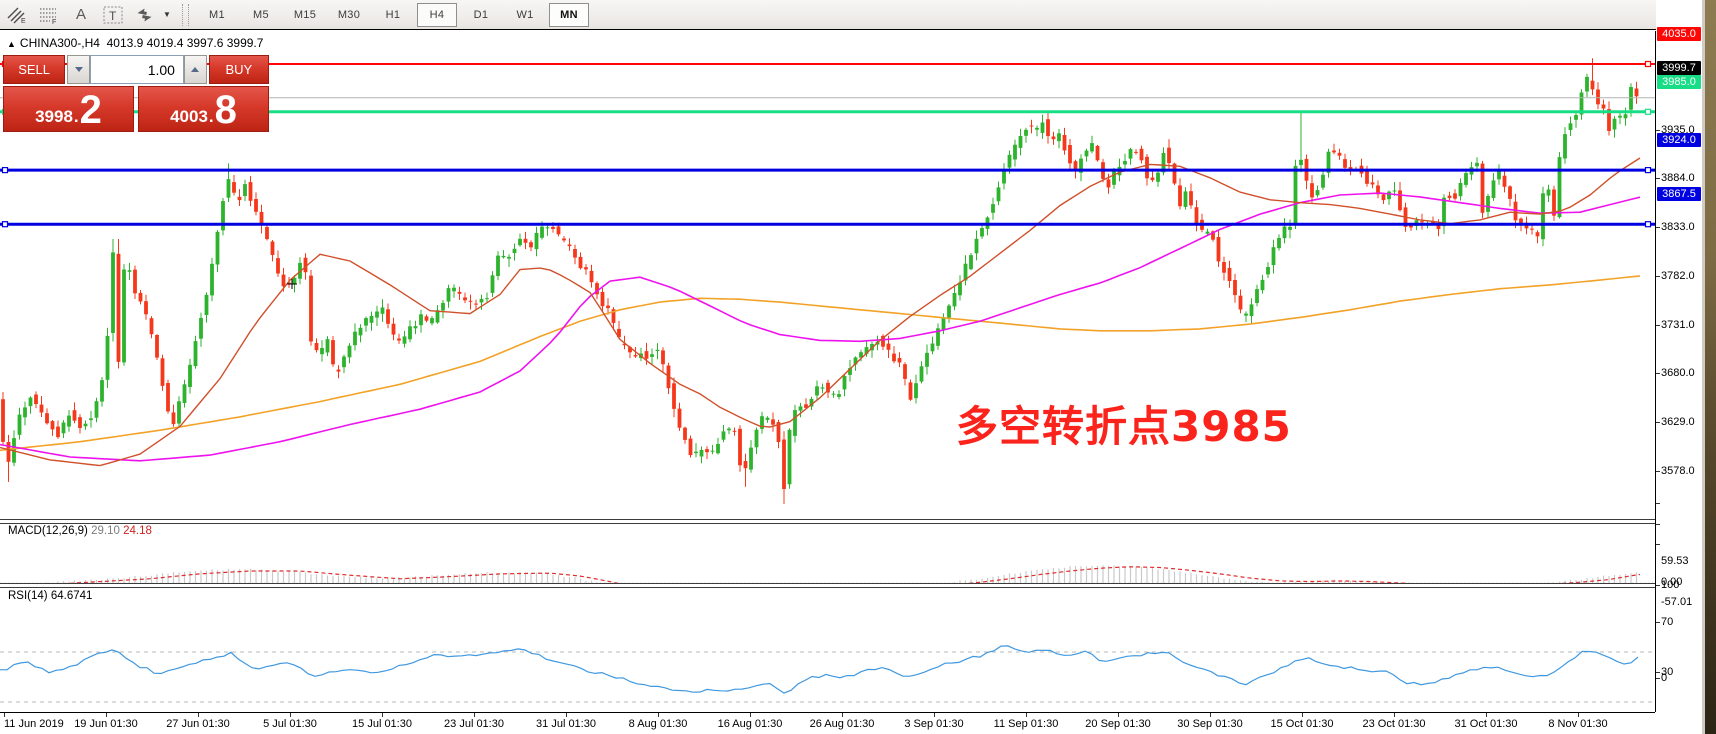  Describe the element at coordinates (934, 724) in the screenshot. I see `time-axis-label: 3 Sep 01:30` at that location.